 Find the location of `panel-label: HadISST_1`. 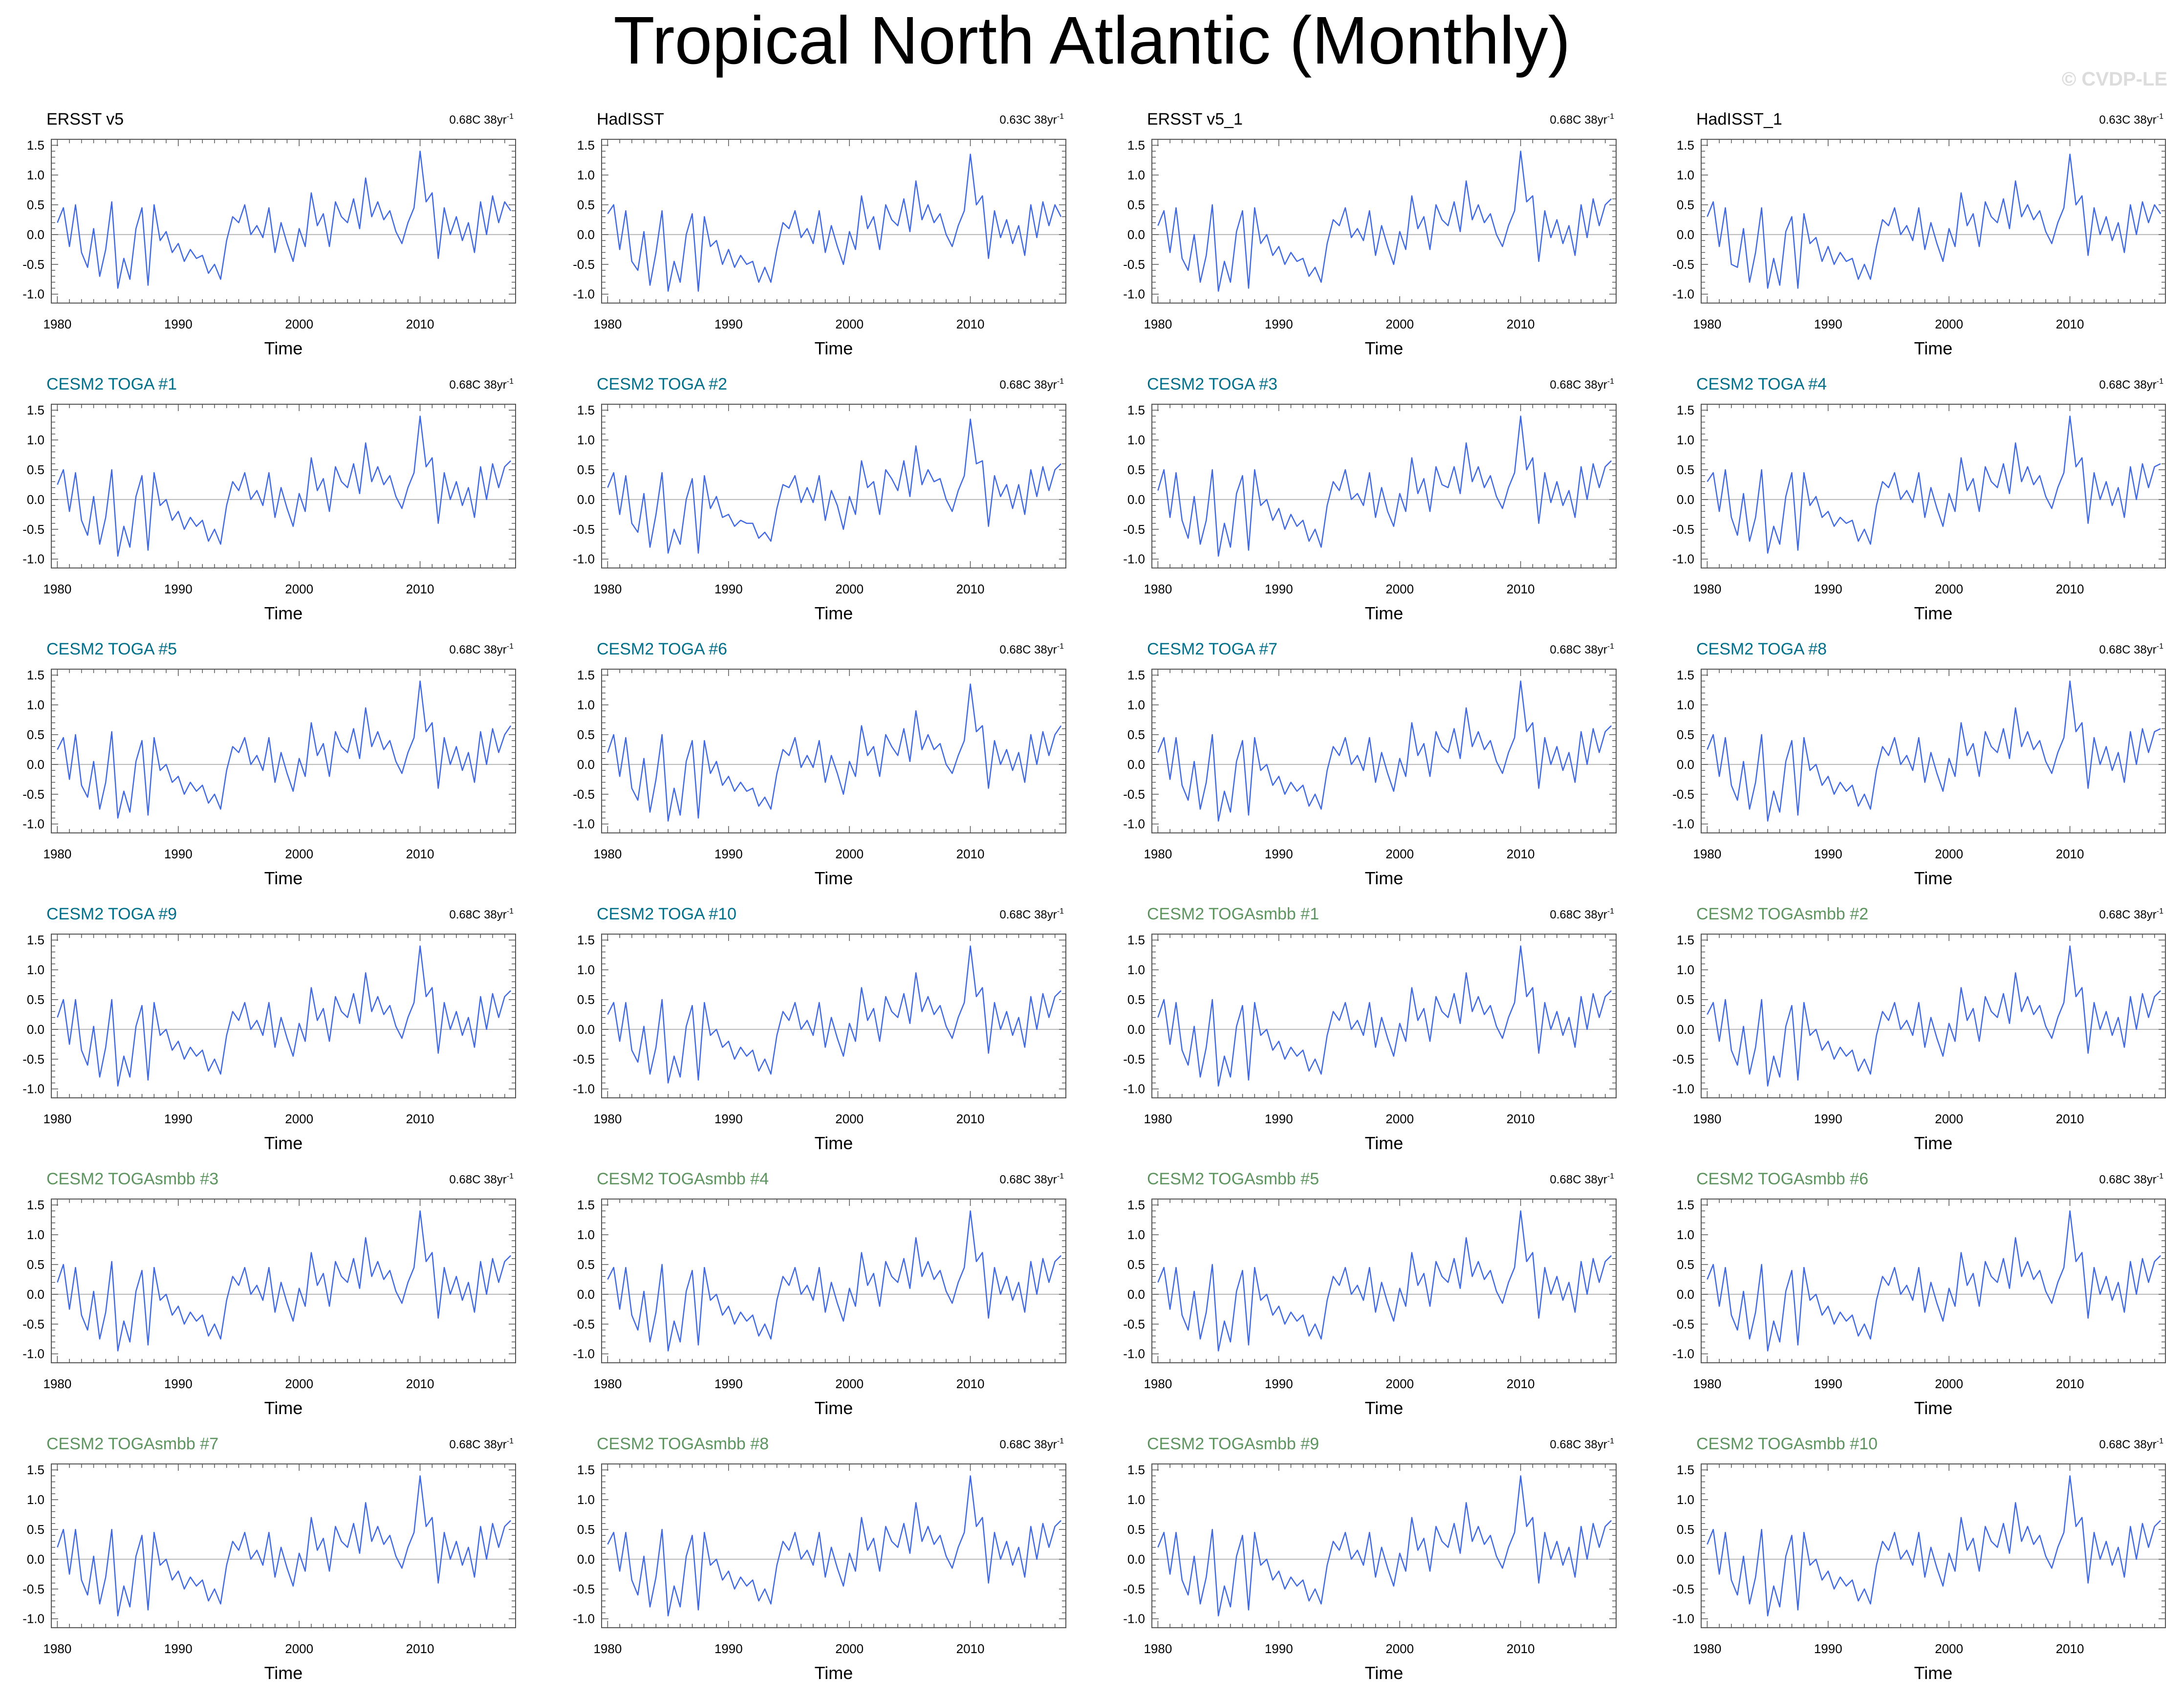

panel-label: HadISST_1 is located at coordinates (1739, 119).